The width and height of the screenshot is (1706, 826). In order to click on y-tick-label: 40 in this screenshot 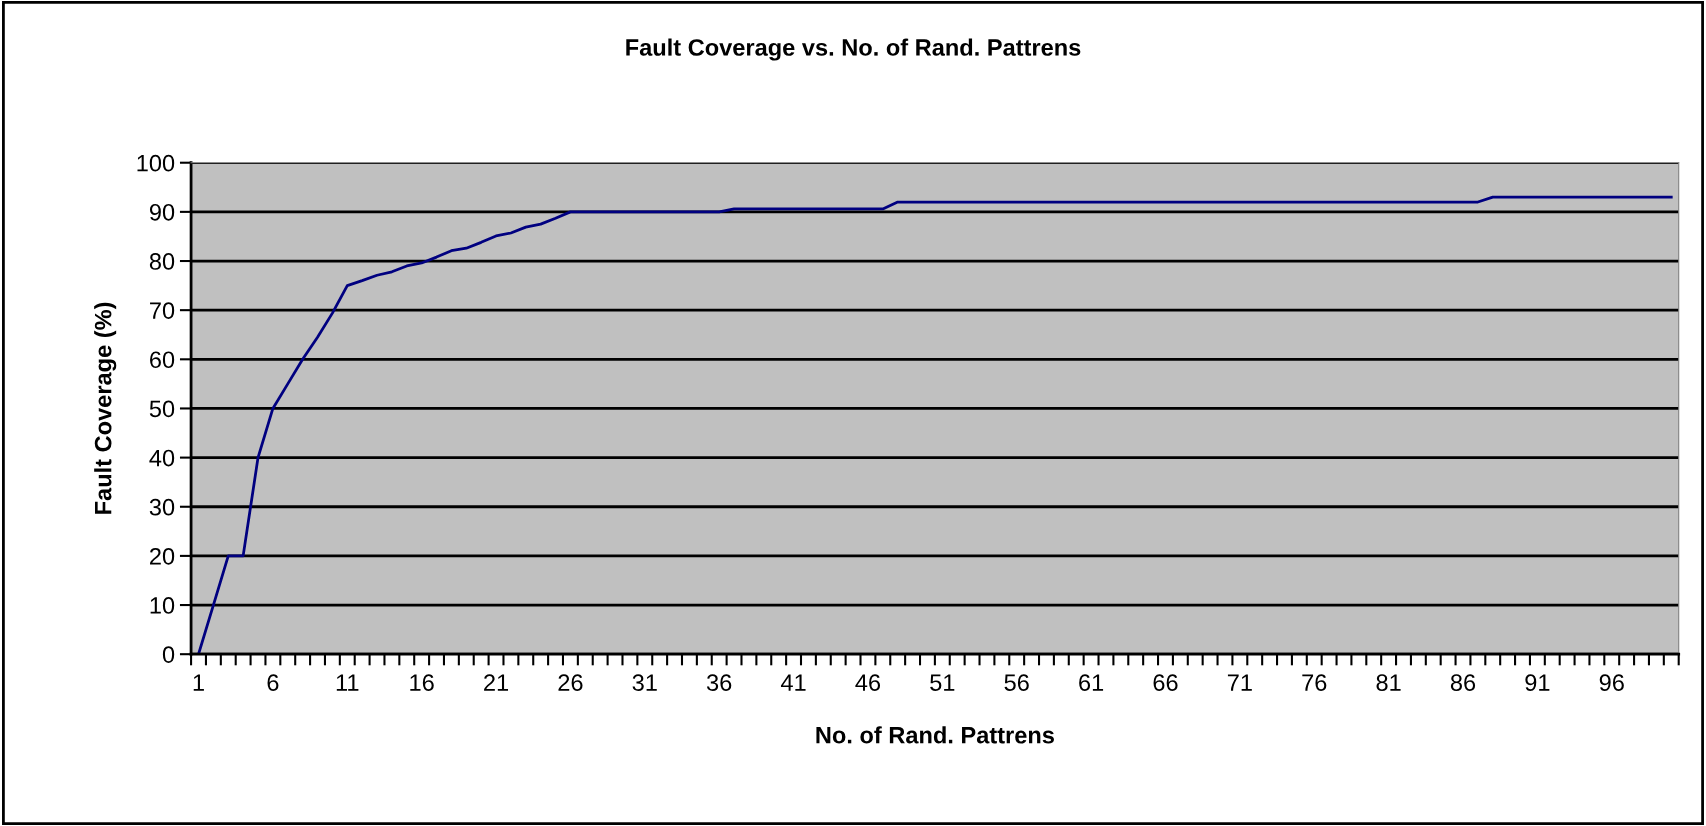, I will do `click(162, 458)`.